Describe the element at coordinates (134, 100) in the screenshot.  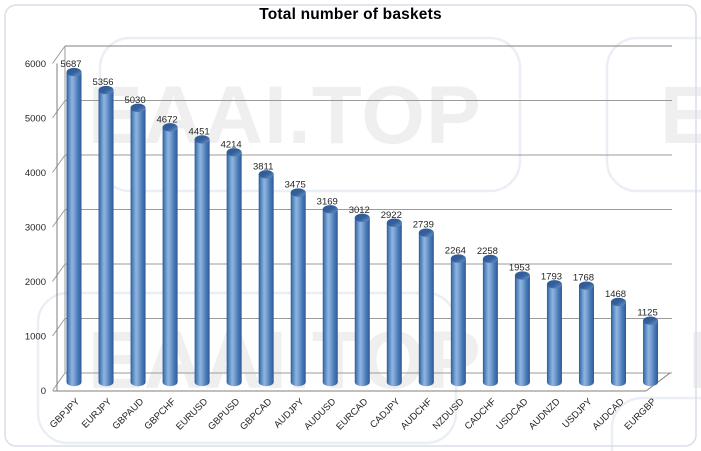
I see `bar-value-label: 5030` at that location.